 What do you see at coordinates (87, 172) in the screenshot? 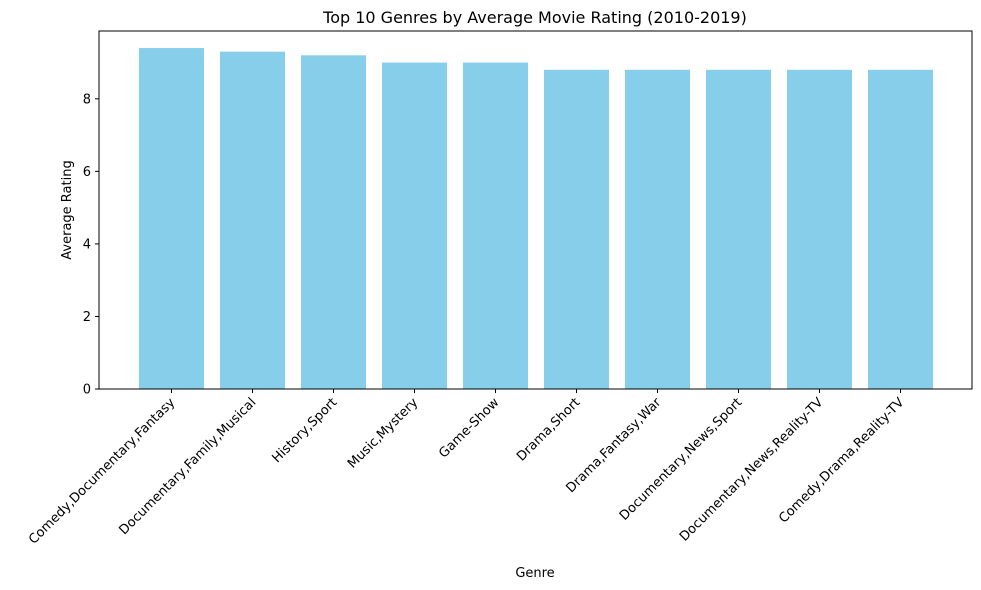
I see `y-tick-label: 6` at bounding box center [87, 172].